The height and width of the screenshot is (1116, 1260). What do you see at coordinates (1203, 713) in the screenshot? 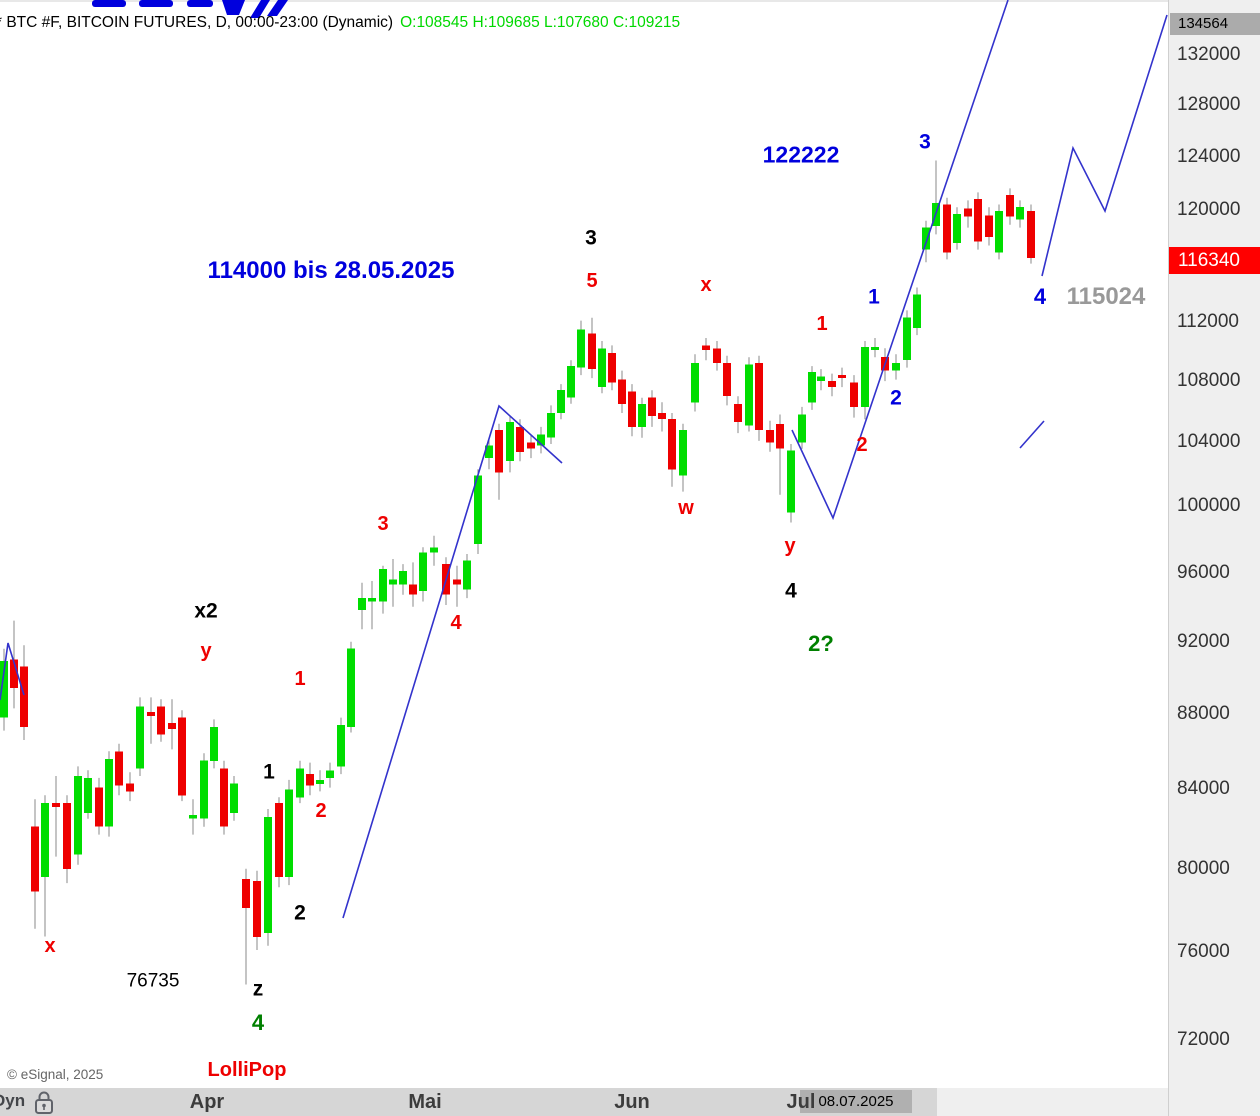
I see `price-tick-label: 88000` at bounding box center [1203, 713].